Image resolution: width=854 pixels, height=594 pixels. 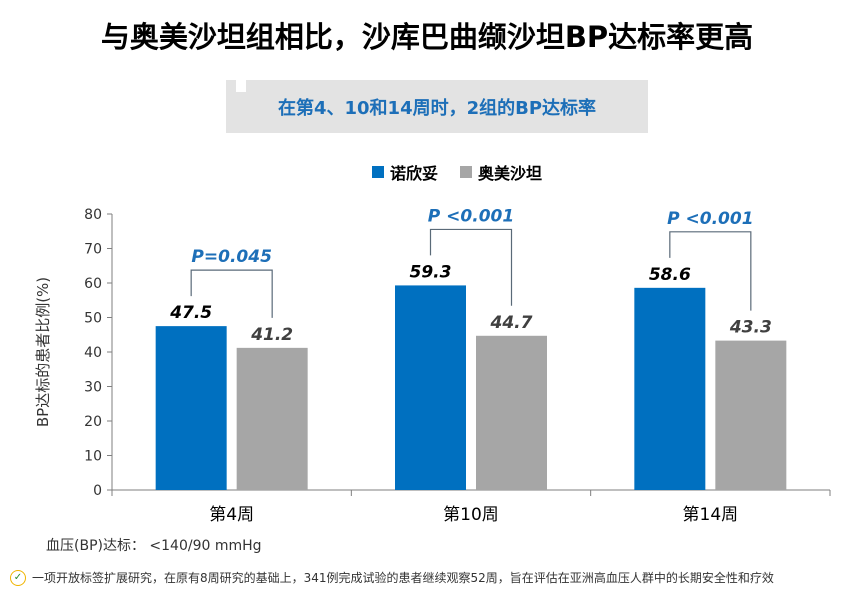 I want to click on subtitle-notch, so click(x=241, y=86).